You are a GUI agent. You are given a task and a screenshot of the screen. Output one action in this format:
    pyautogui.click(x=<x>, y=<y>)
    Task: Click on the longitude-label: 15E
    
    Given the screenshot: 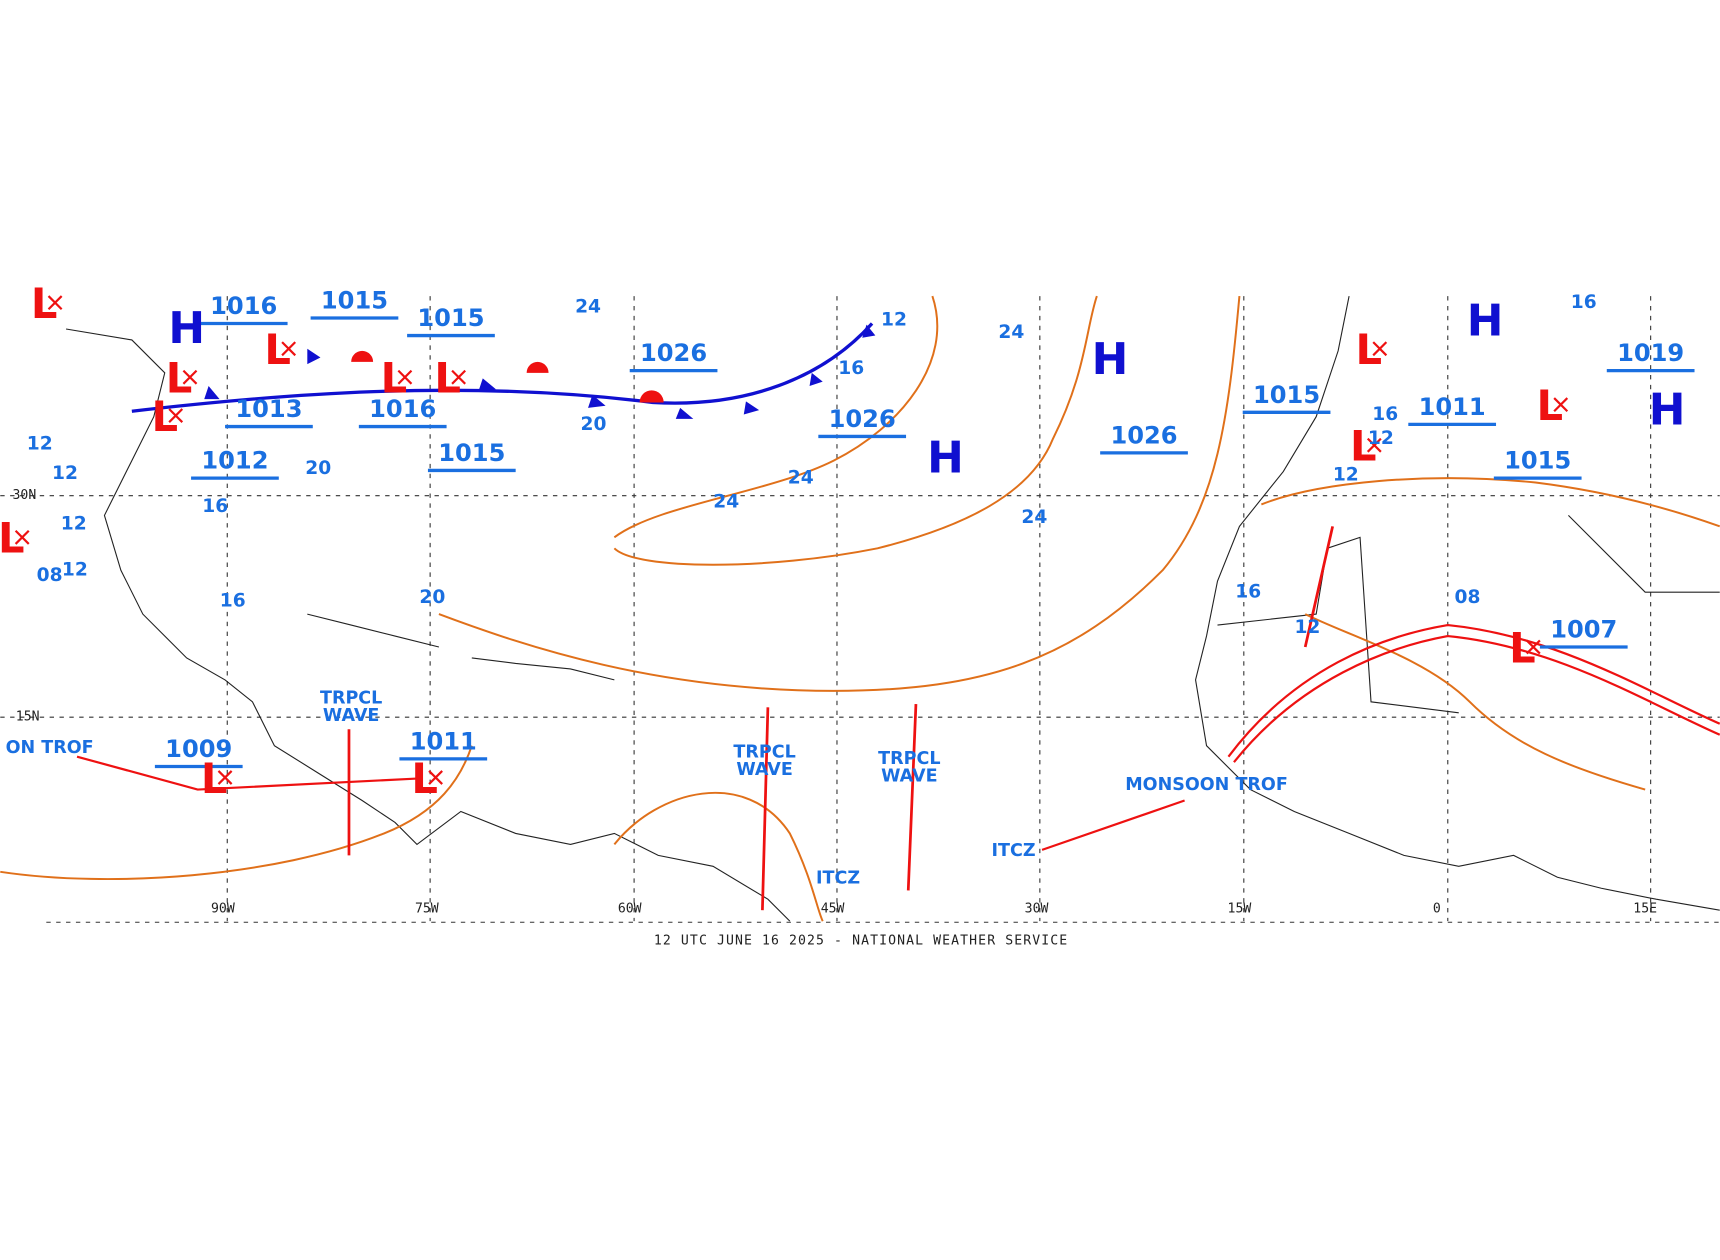 What is the action you would take?
    pyautogui.click(x=1645, y=909)
    